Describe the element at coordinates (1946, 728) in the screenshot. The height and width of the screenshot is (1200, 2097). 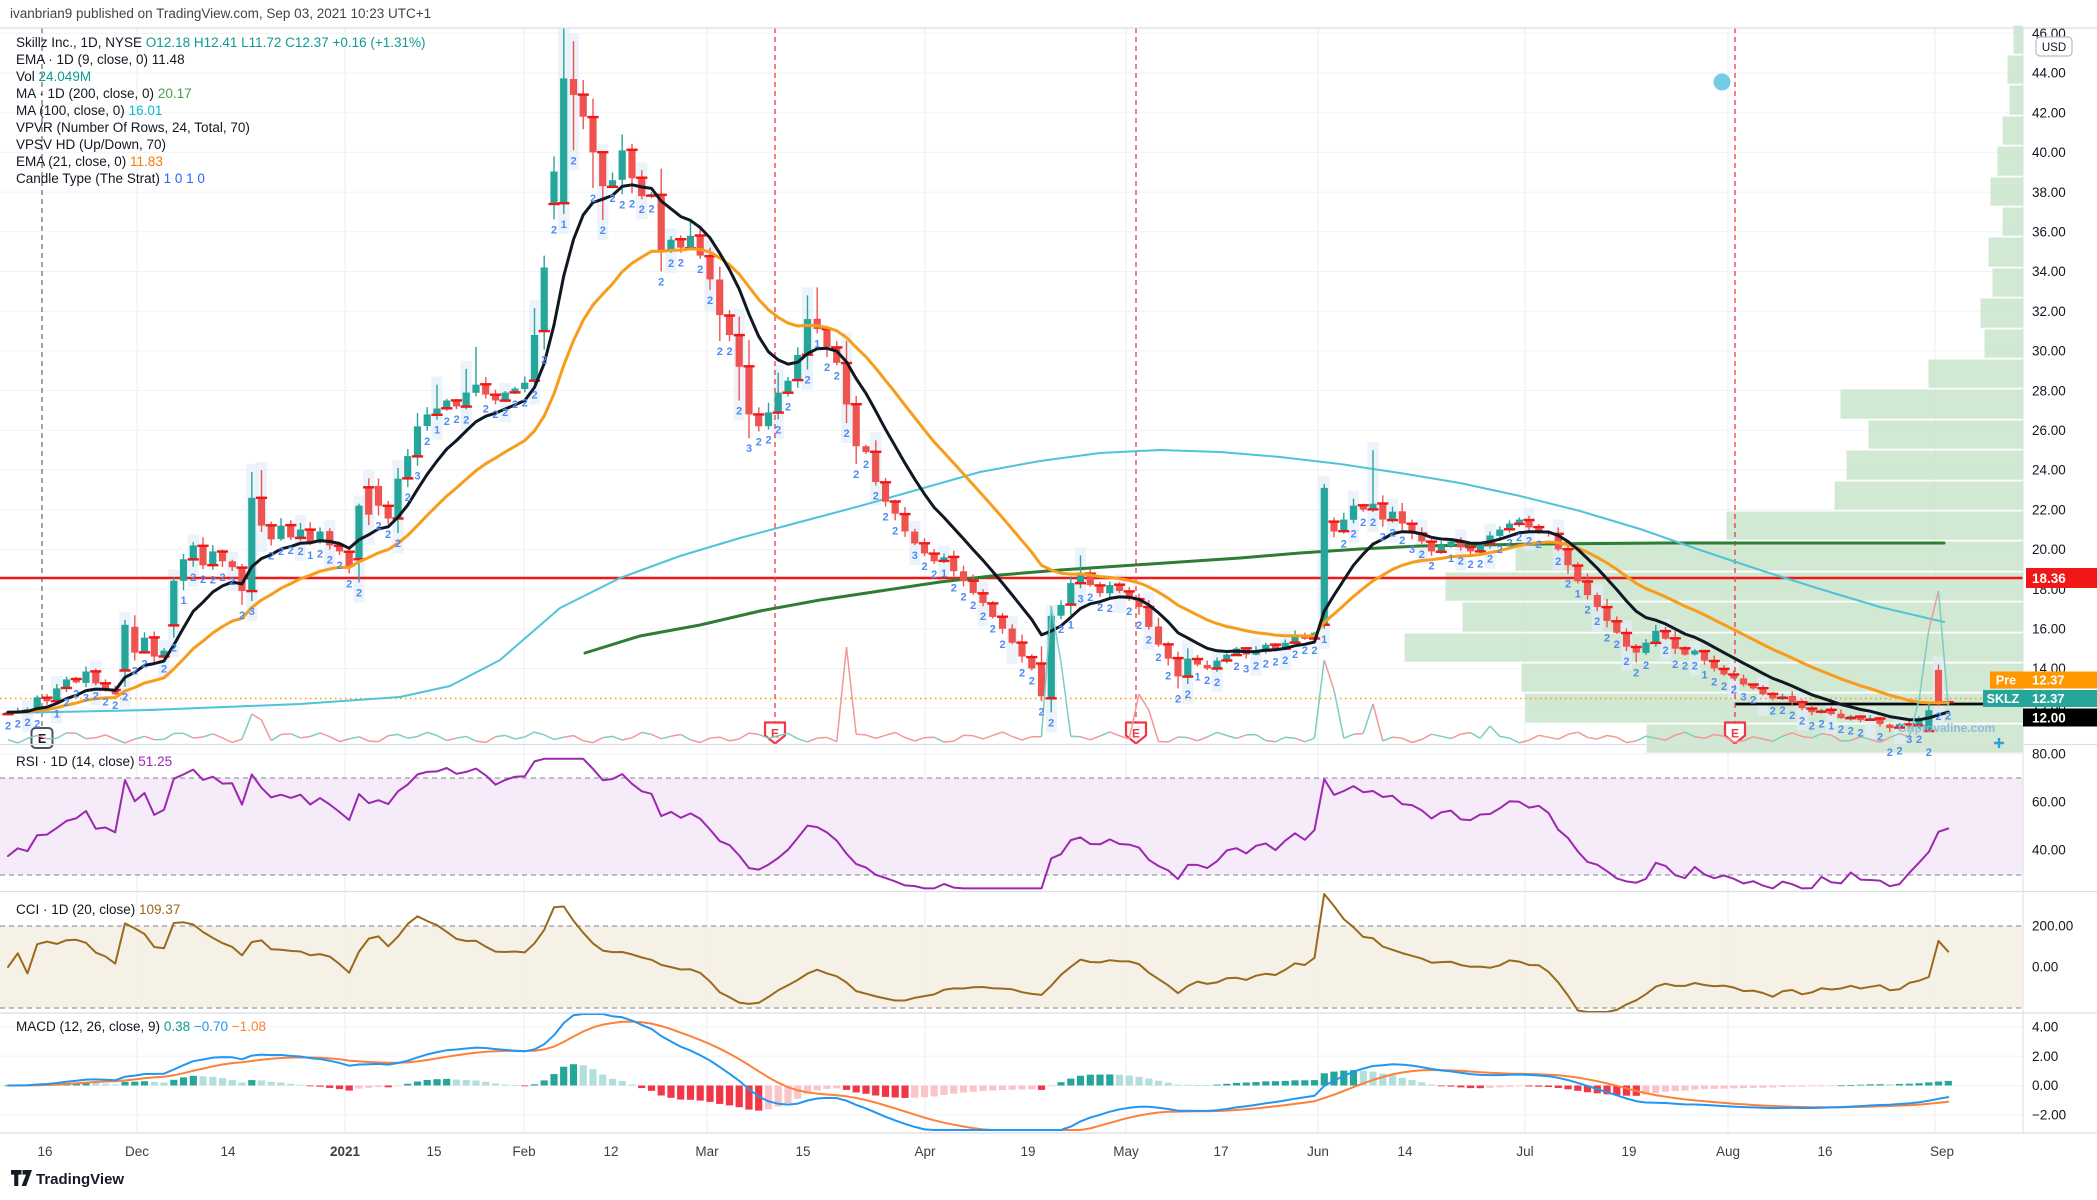
I see `svg-text: Criptovaline.com` at that location.